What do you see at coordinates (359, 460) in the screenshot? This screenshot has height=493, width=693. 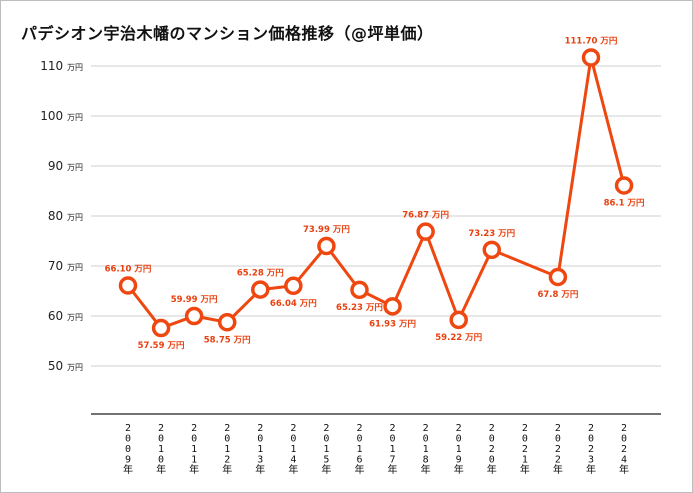 I see `x-tick-label: 6` at bounding box center [359, 460].